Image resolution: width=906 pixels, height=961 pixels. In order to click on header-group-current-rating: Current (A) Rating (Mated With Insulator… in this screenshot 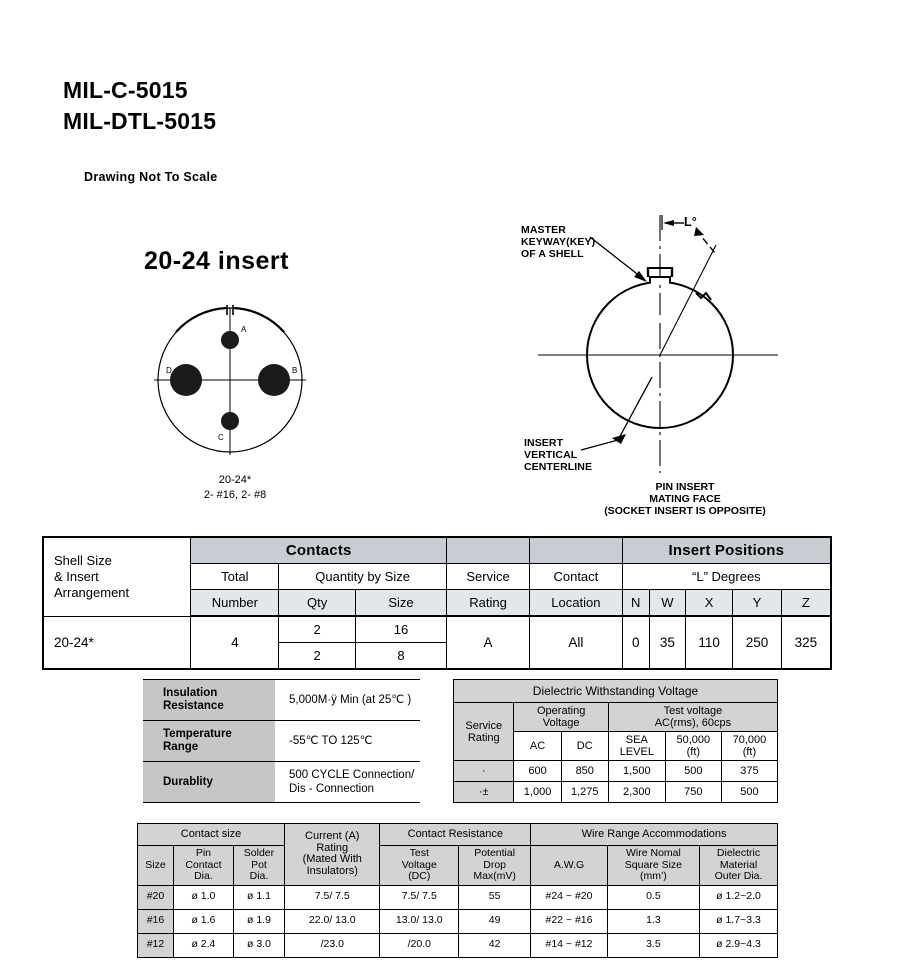, I will do `click(332, 854)`.